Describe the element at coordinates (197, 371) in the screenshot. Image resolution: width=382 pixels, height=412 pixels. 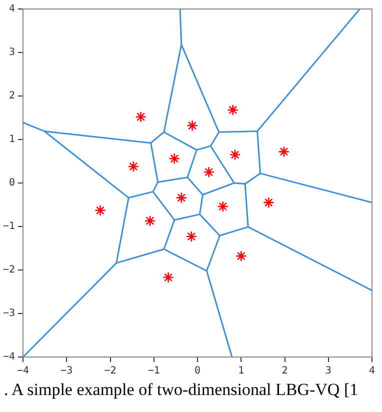
I see `x-tick-label: 0` at that location.